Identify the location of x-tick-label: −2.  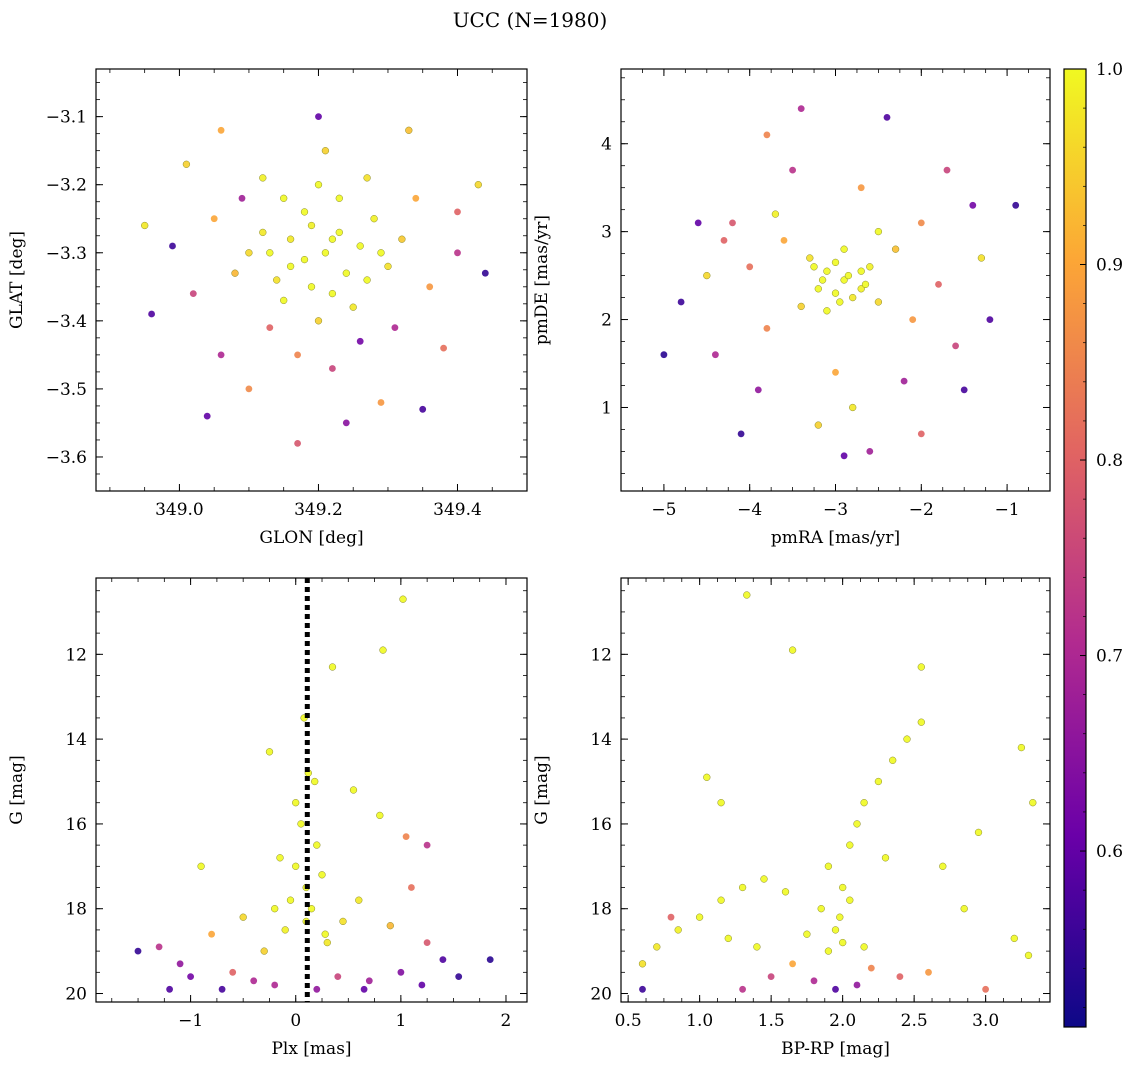
(921, 510).